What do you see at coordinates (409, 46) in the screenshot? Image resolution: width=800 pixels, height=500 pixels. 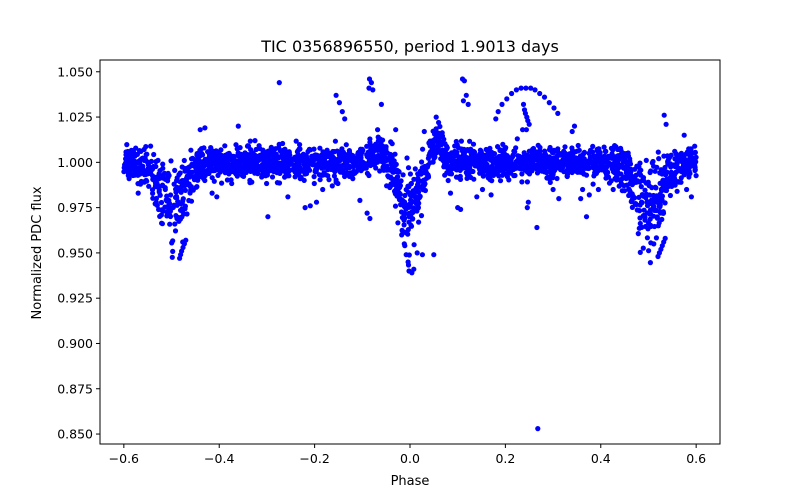 I see `chart-title: TIC 0356896550, period 1.9013 days` at bounding box center [409, 46].